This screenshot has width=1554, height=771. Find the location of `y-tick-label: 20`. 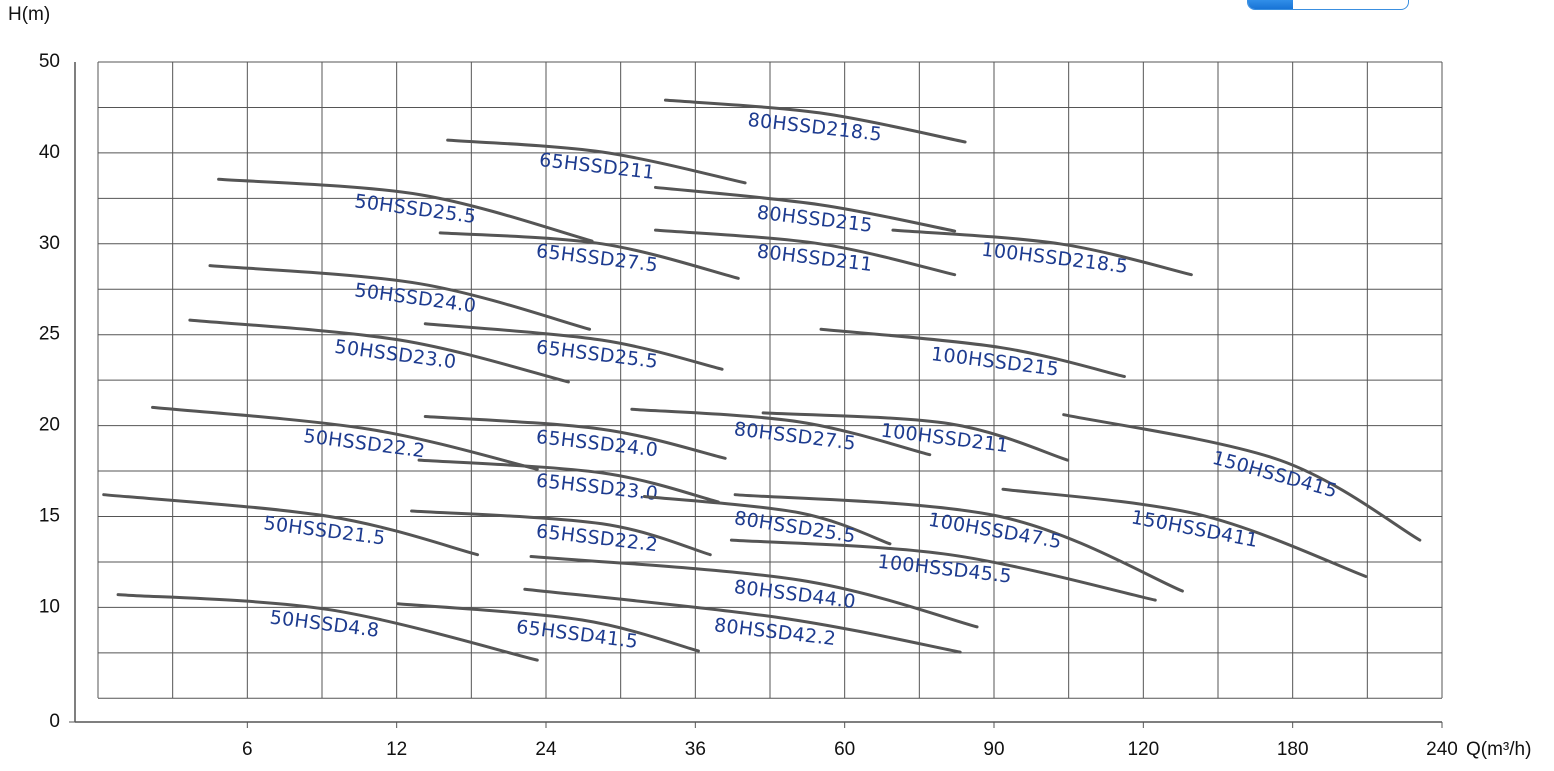

y-tick-label: 20 is located at coordinates (49, 425).